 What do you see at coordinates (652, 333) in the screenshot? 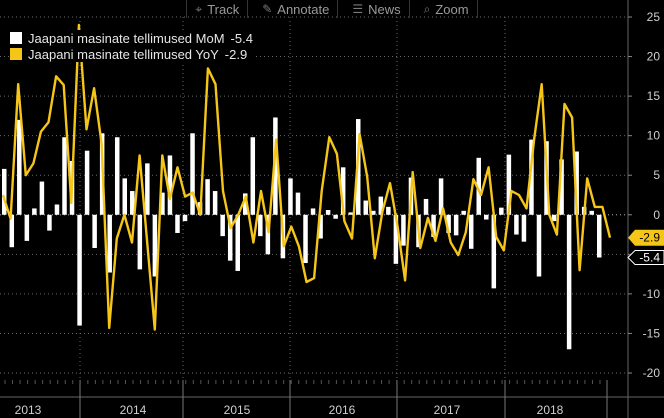
I see `y-tick-label: -15` at bounding box center [652, 333].